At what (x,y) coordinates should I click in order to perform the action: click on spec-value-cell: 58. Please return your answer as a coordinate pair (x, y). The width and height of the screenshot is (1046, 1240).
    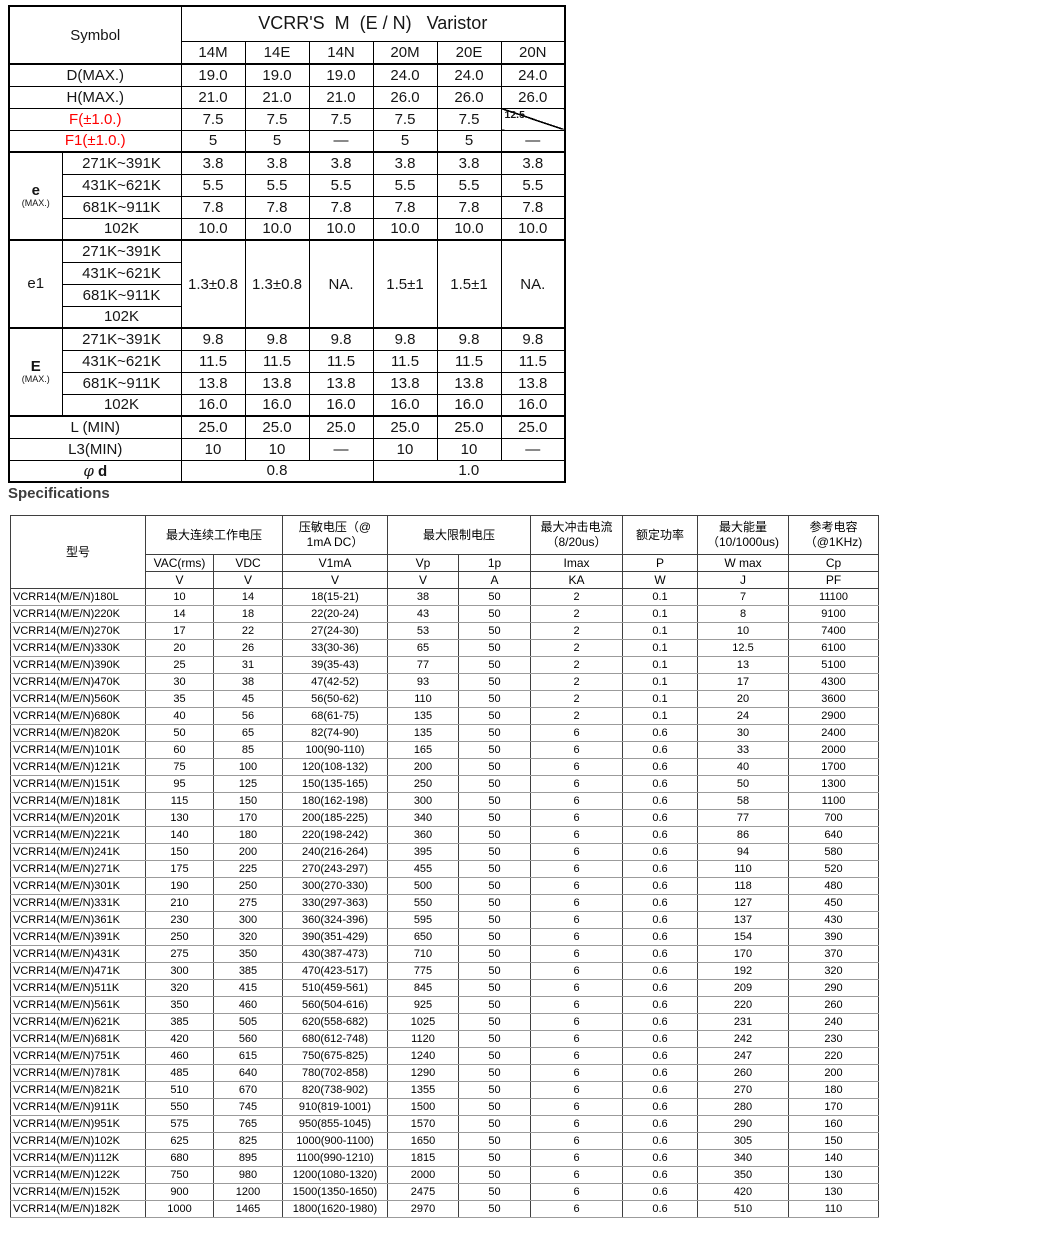
    Looking at the image, I should click on (743, 801).